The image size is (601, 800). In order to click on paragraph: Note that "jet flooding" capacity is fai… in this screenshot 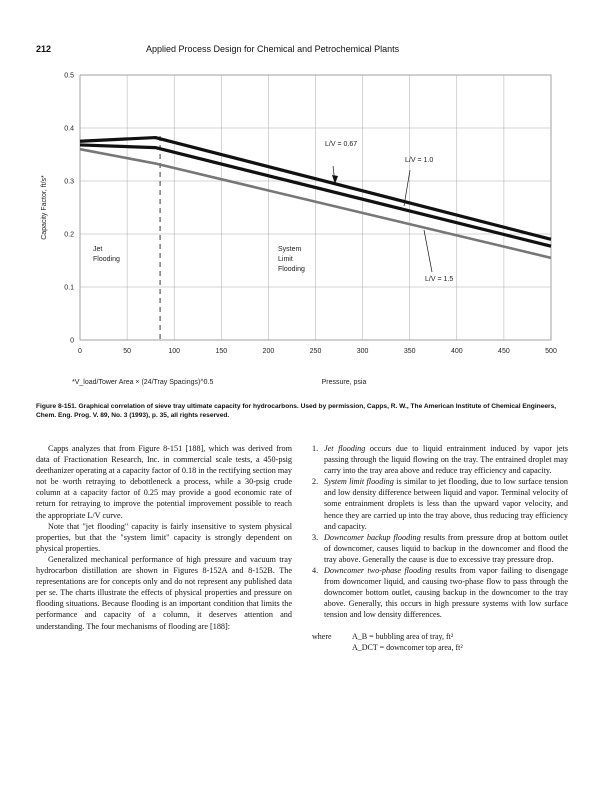, I will do `click(164, 537)`.